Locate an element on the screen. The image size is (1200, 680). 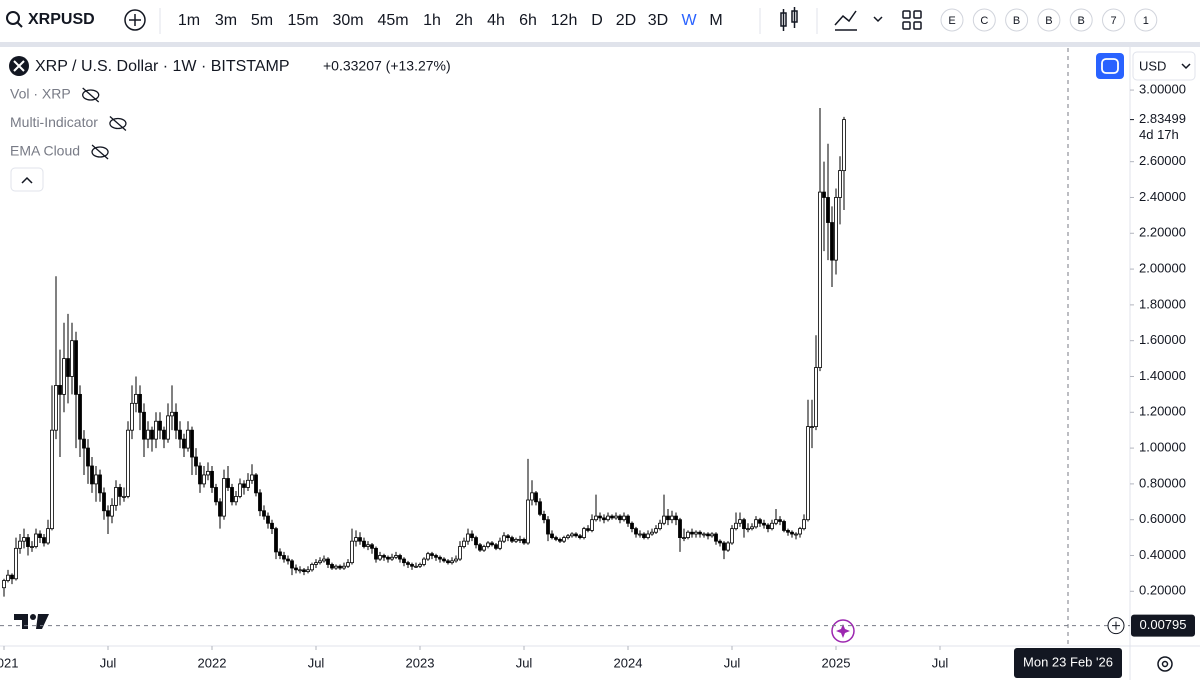
y-tick-label: 0.20000 is located at coordinates (1162, 590).